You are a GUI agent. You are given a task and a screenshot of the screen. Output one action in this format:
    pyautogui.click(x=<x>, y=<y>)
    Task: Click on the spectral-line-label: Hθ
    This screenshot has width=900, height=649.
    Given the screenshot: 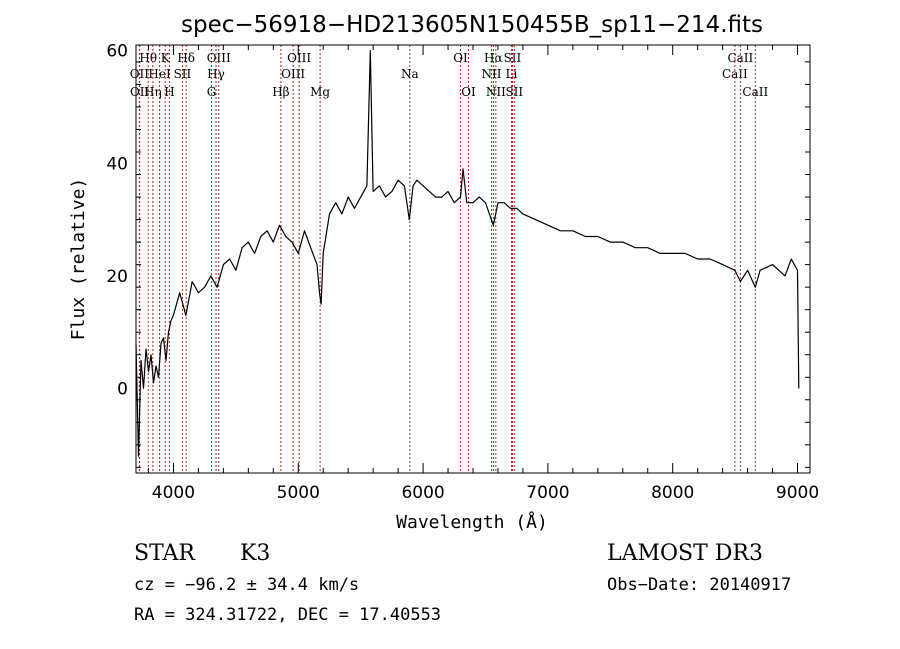 What is the action you would take?
    pyautogui.click(x=148, y=58)
    